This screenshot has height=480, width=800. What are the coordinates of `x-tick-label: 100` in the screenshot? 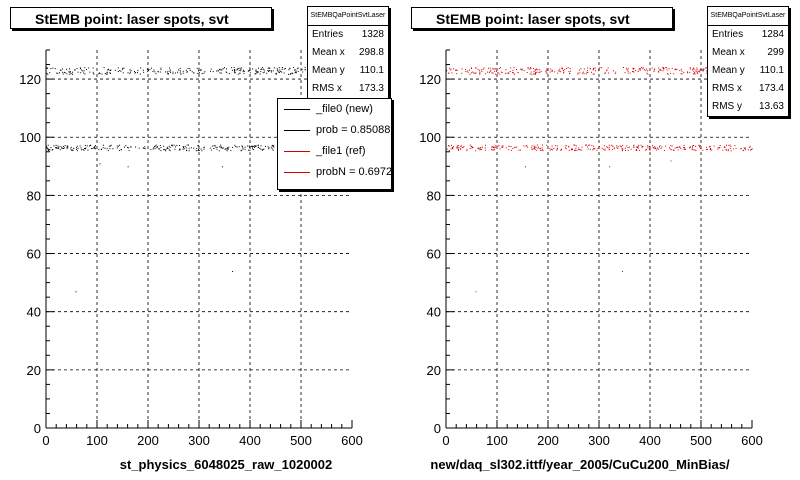 It's located at (97, 440).